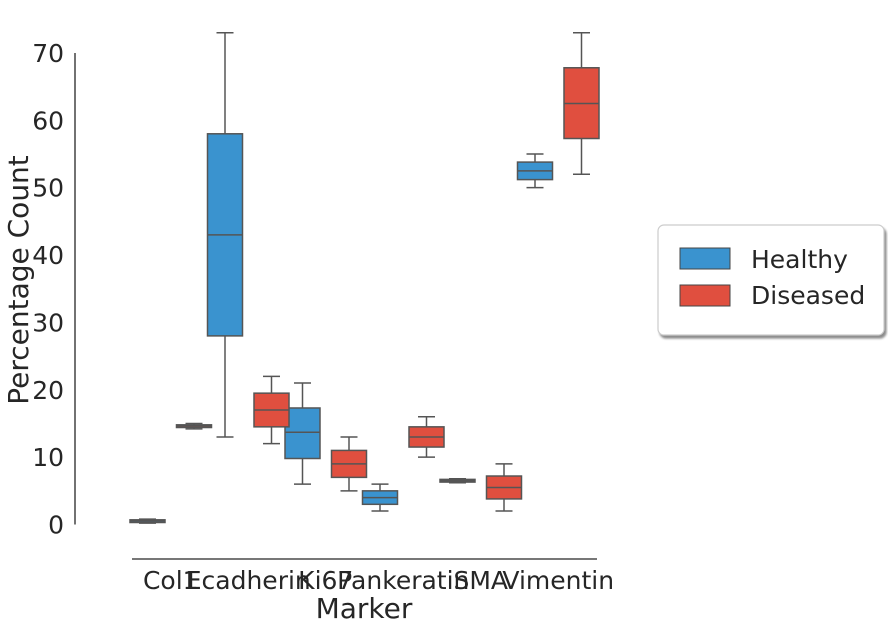 Image resolution: width=888 pixels, height=631 pixels. What do you see at coordinates (18, 280) in the screenshot?
I see `y-axis-title: Percentage Count` at bounding box center [18, 280].